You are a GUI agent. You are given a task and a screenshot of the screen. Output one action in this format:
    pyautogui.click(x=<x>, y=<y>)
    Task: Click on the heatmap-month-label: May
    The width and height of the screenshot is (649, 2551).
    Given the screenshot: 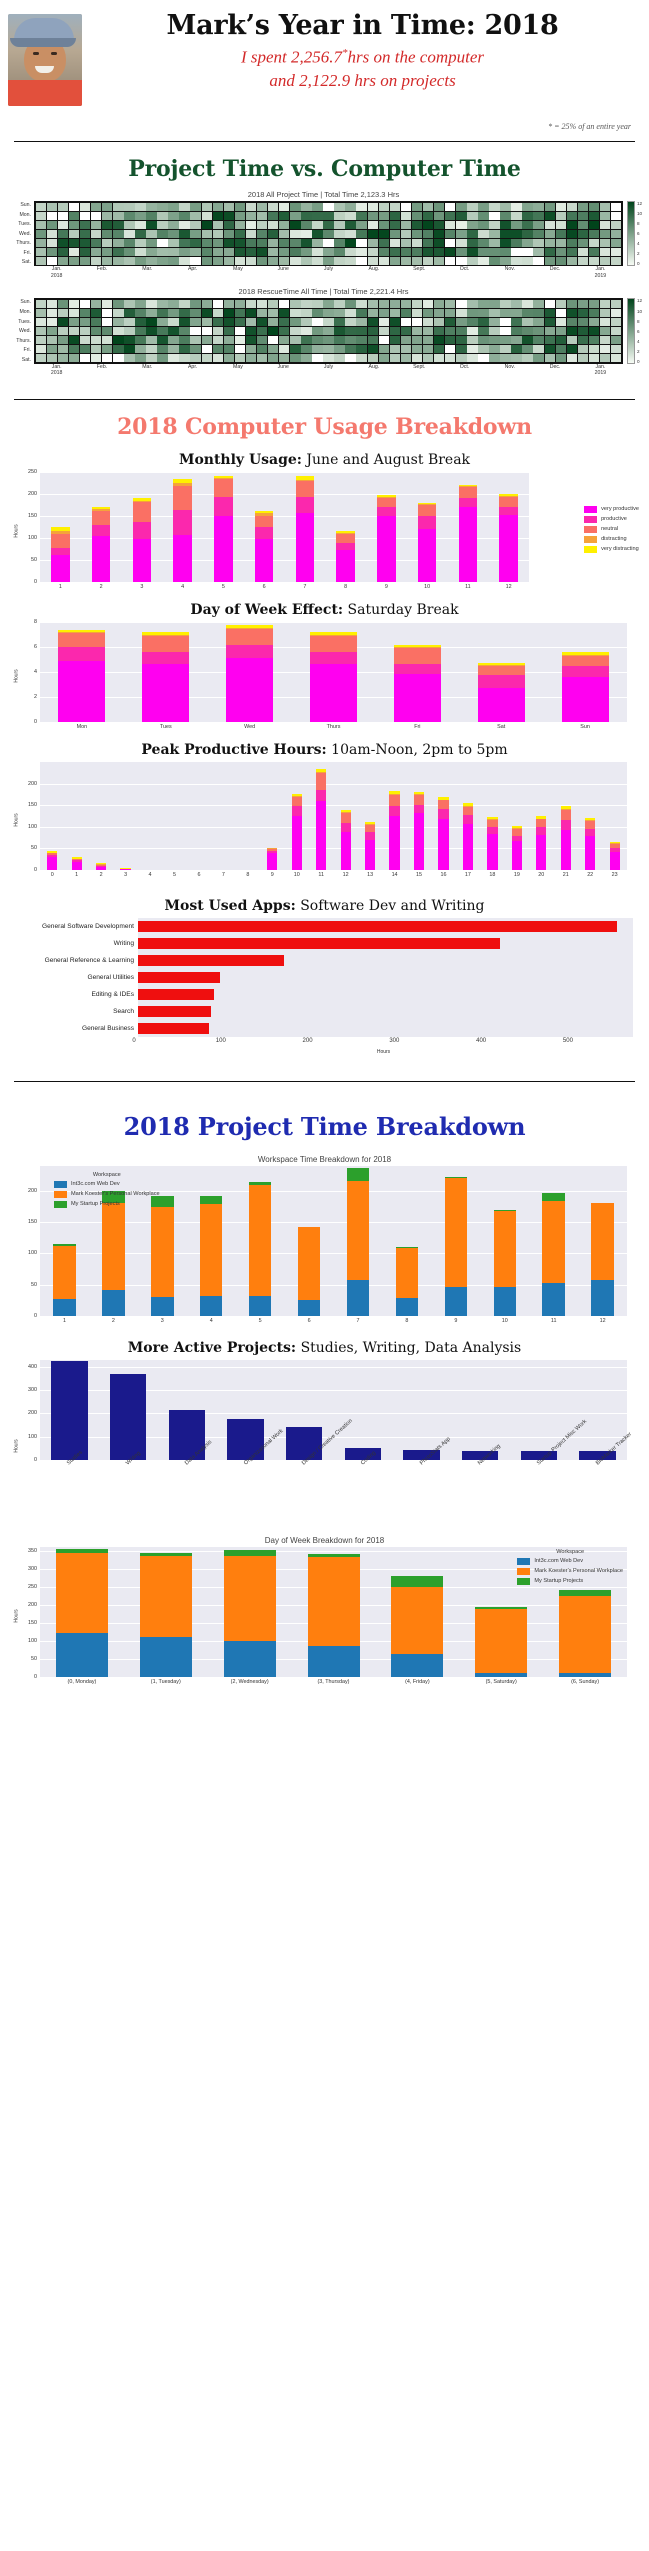 What is the action you would take?
    pyautogui.click(x=238, y=269)
    